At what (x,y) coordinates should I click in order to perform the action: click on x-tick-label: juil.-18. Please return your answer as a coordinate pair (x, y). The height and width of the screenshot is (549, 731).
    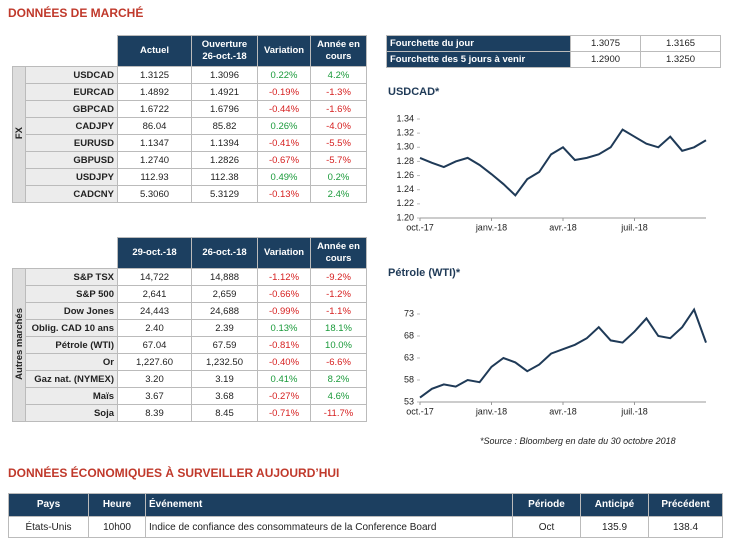
    Looking at the image, I should click on (634, 227).